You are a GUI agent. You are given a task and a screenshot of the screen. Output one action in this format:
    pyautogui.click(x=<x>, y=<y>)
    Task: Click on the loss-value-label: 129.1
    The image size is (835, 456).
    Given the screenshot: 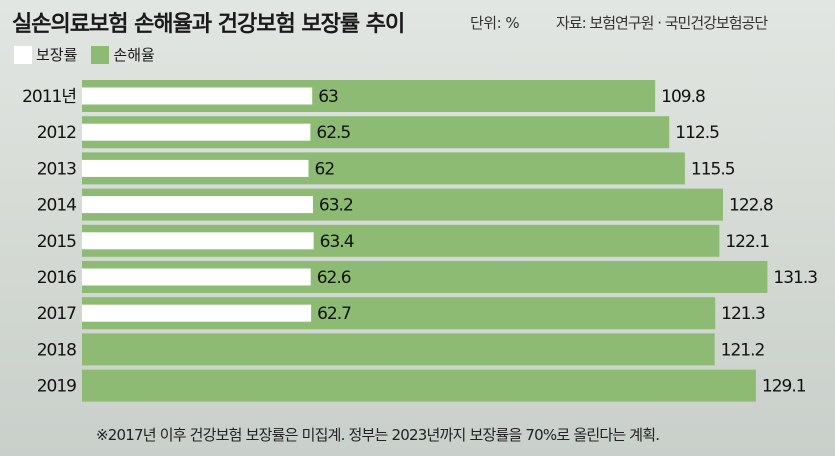 What is the action you would take?
    pyautogui.click(x=784, y=387)
    